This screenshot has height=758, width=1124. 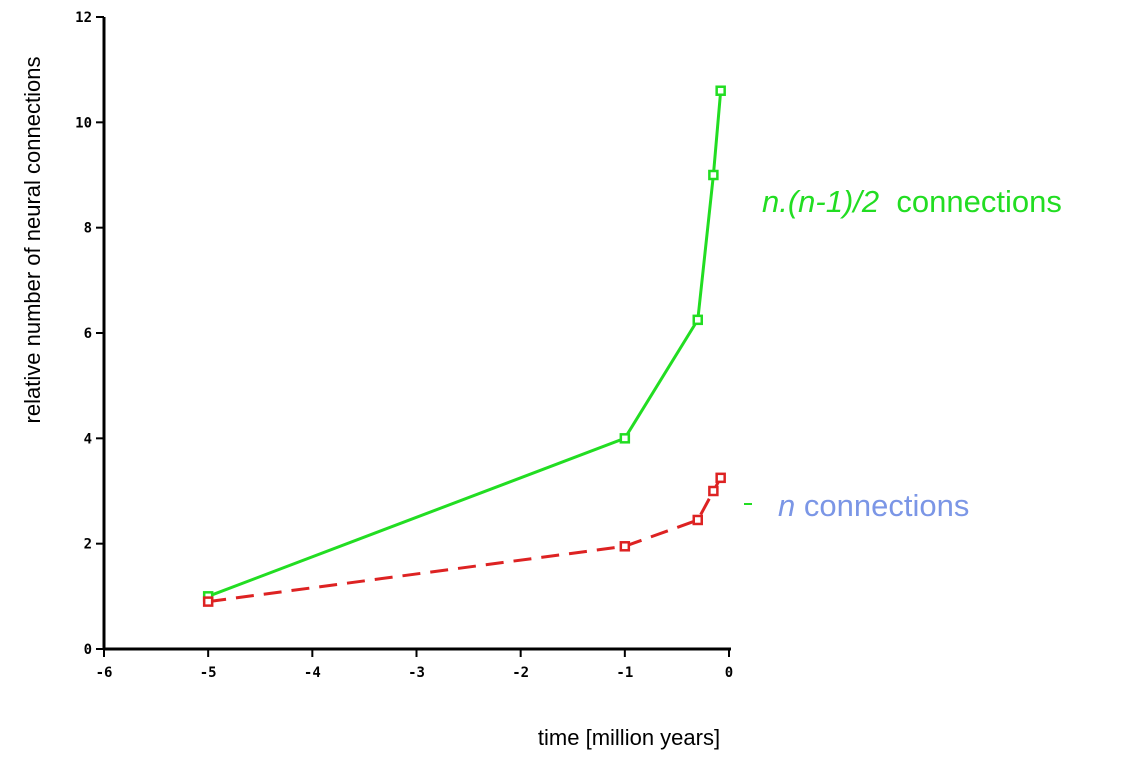 What do you see at coordinates (88, 545) in the screenshot?
I see `y-tick-label: 2` at bounding box center [88, 545].